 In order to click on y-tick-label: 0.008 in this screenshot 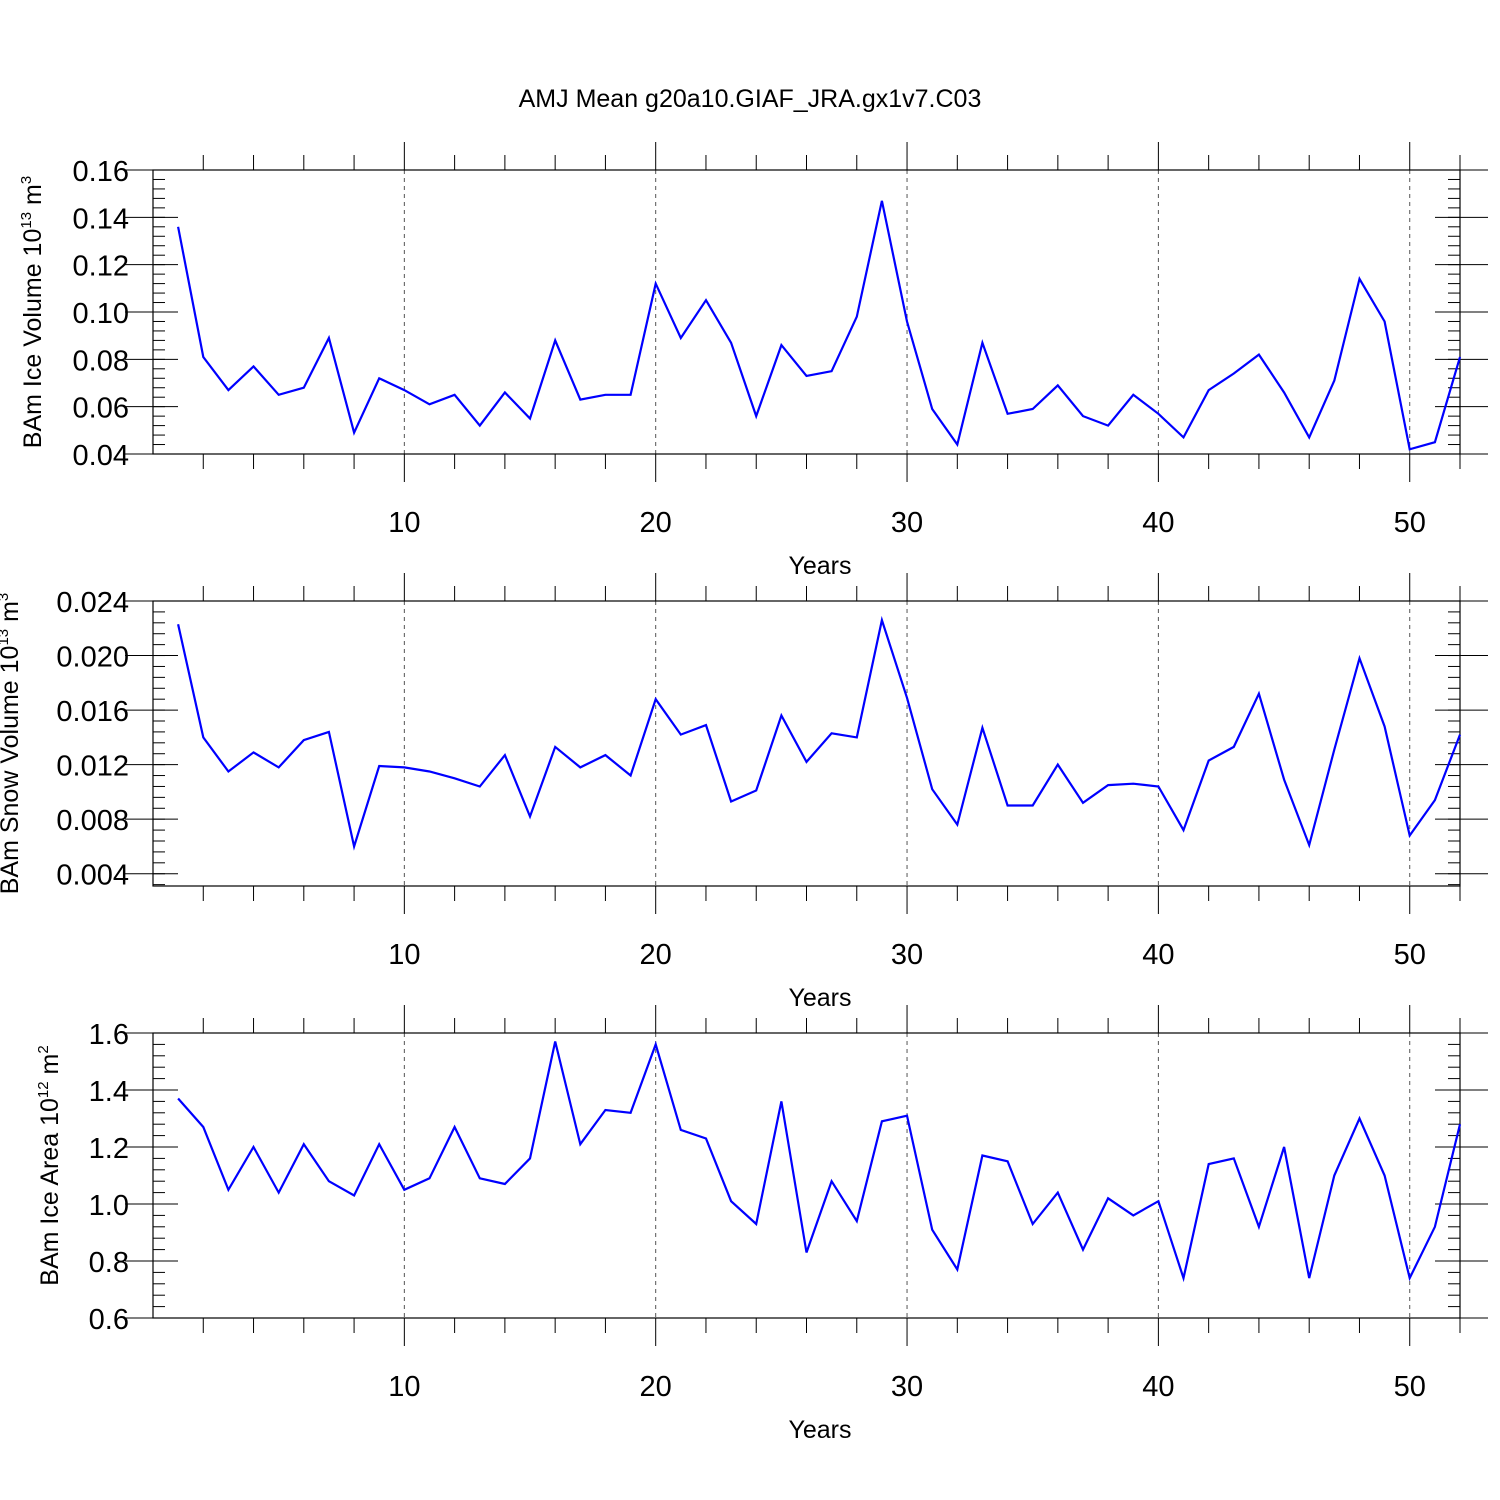, I will do `click(92, 821)`.